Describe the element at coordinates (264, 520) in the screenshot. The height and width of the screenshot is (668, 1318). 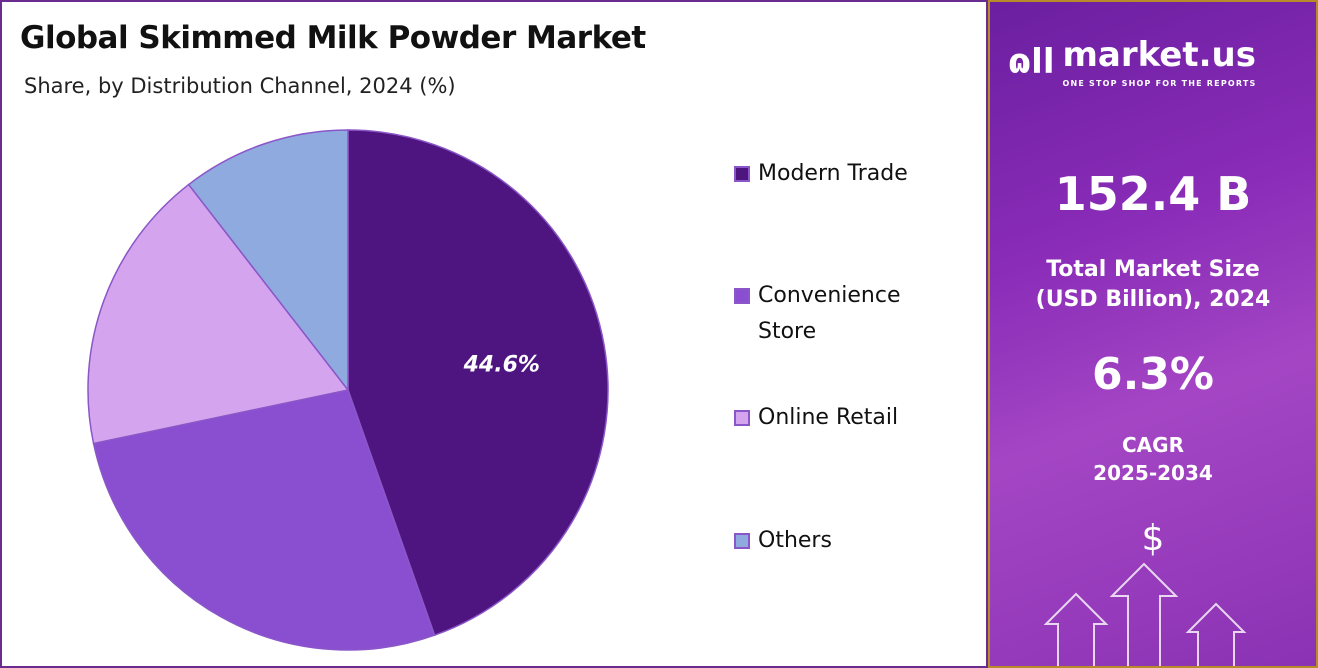
I see `pie-slice-convenience-store` at that location.